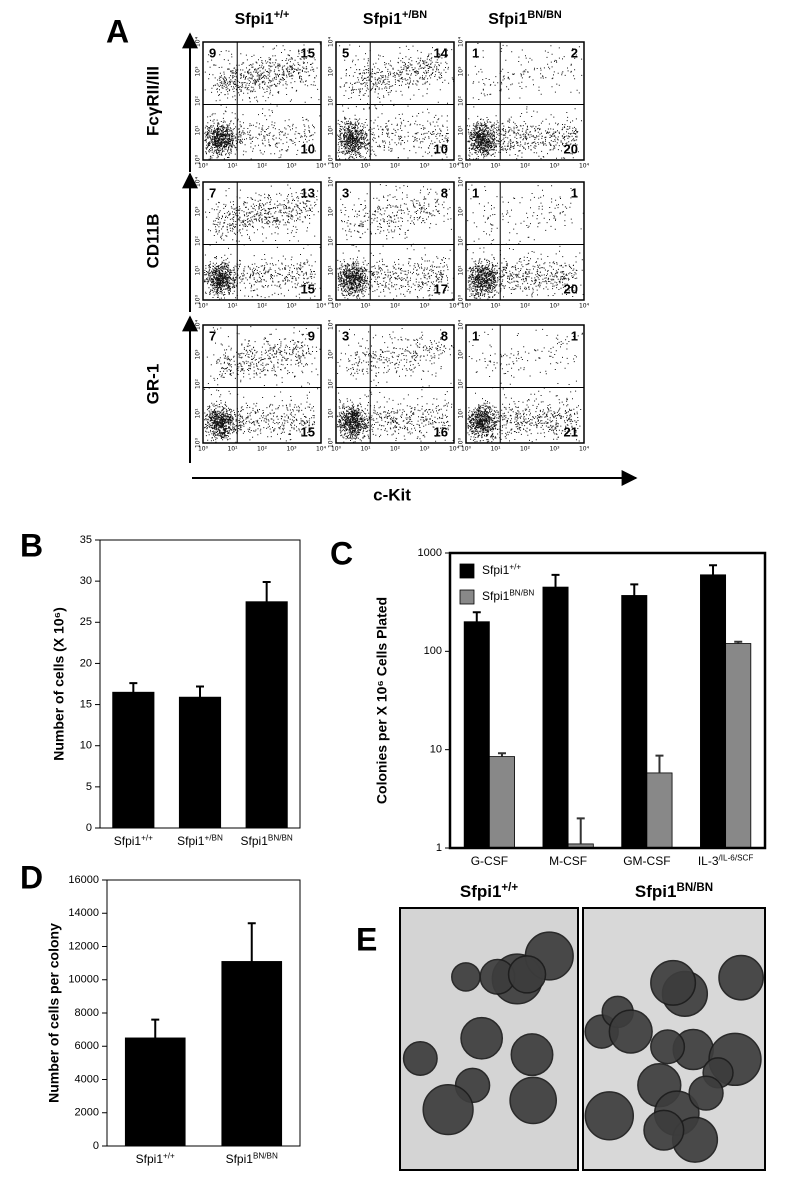 This screenshot has width=800, height=1190. Describe the element at coordinates (155, 1158) in the screenshot. I see `x-tick-label: Sfpi1+/+` at that location.